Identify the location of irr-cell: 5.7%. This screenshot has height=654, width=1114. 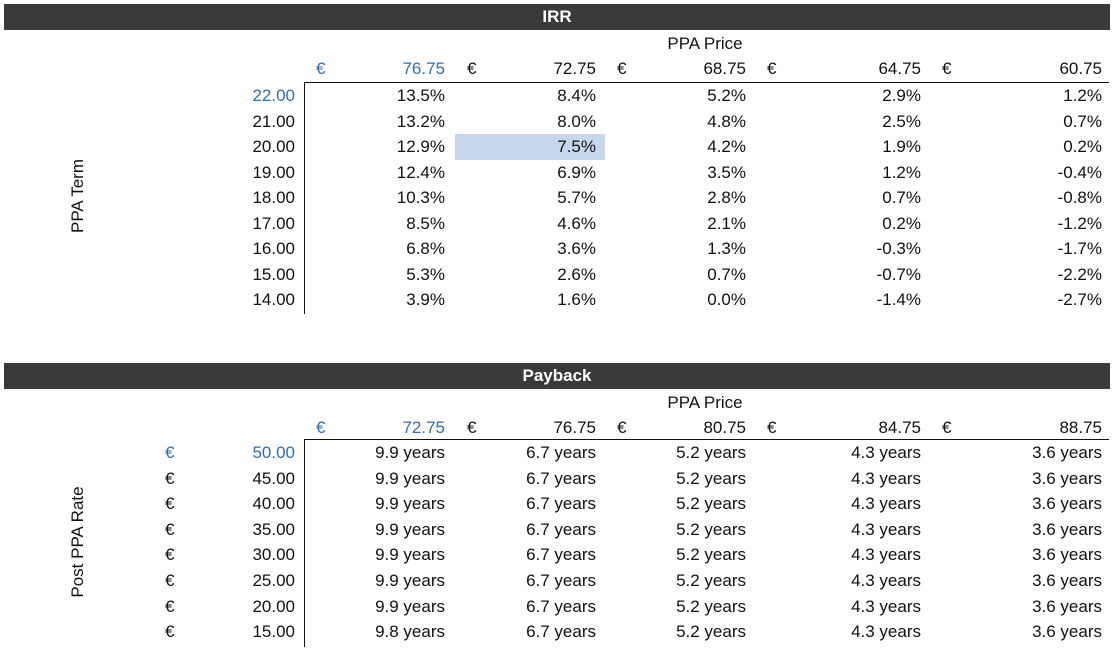
(576, 197).